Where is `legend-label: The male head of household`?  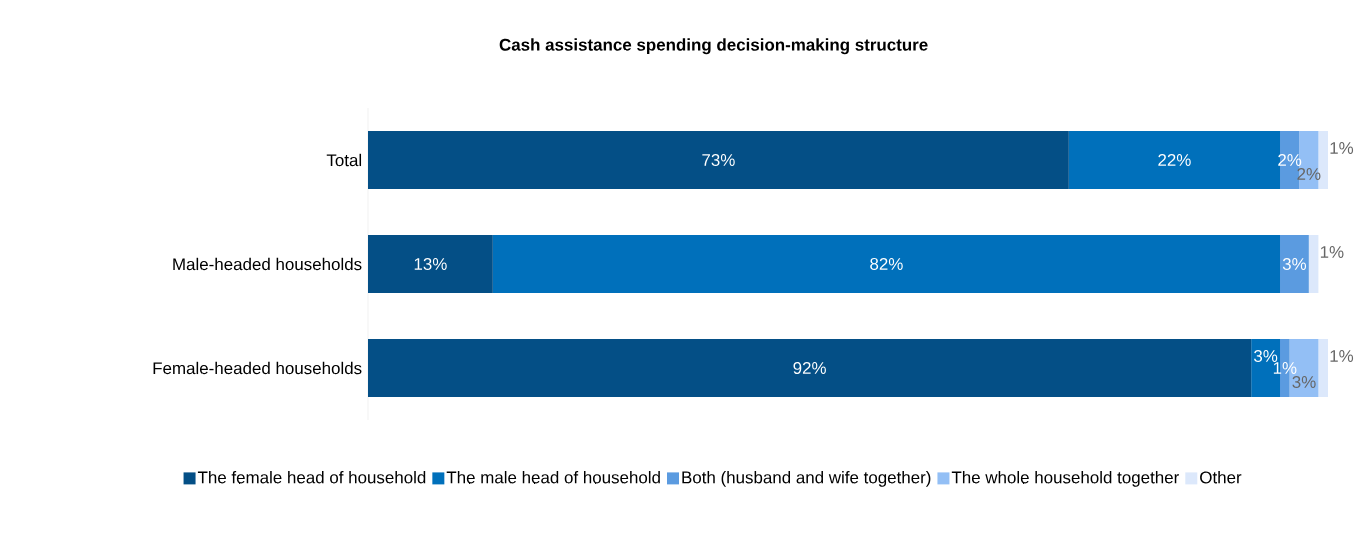 legend-label: The male head of household is located at coordinates (553, 477).